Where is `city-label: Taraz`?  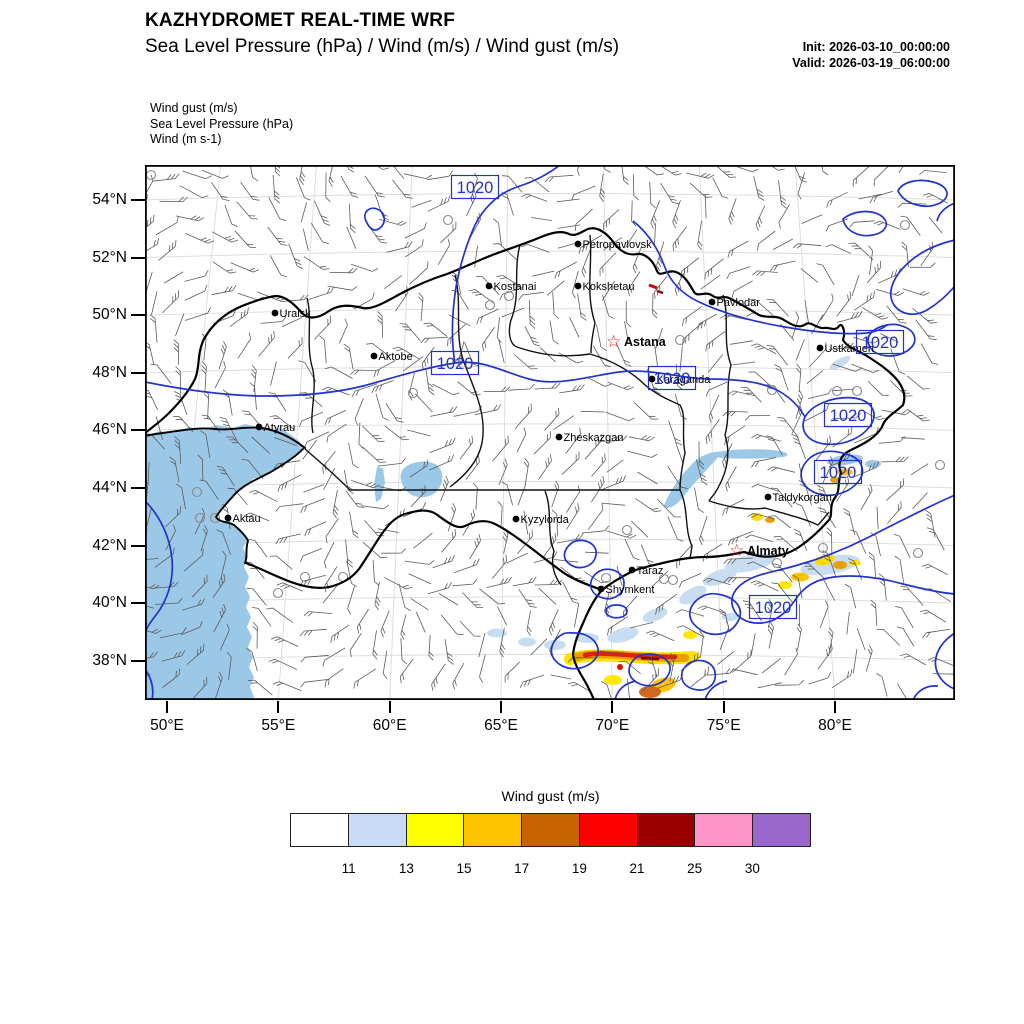
city-label: Taraz is located at coordinates (650, 571).